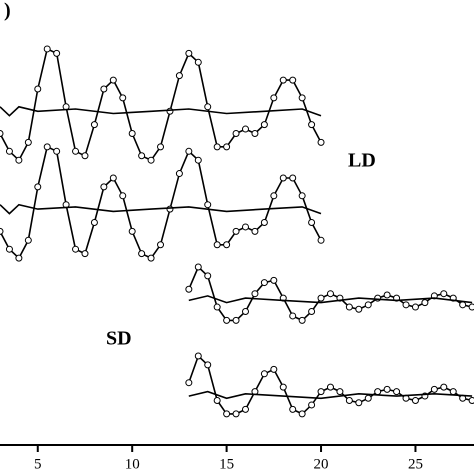 This screenshot has height=474, width=474. I want to click on x-tick-label: 25, so click(415, 464).